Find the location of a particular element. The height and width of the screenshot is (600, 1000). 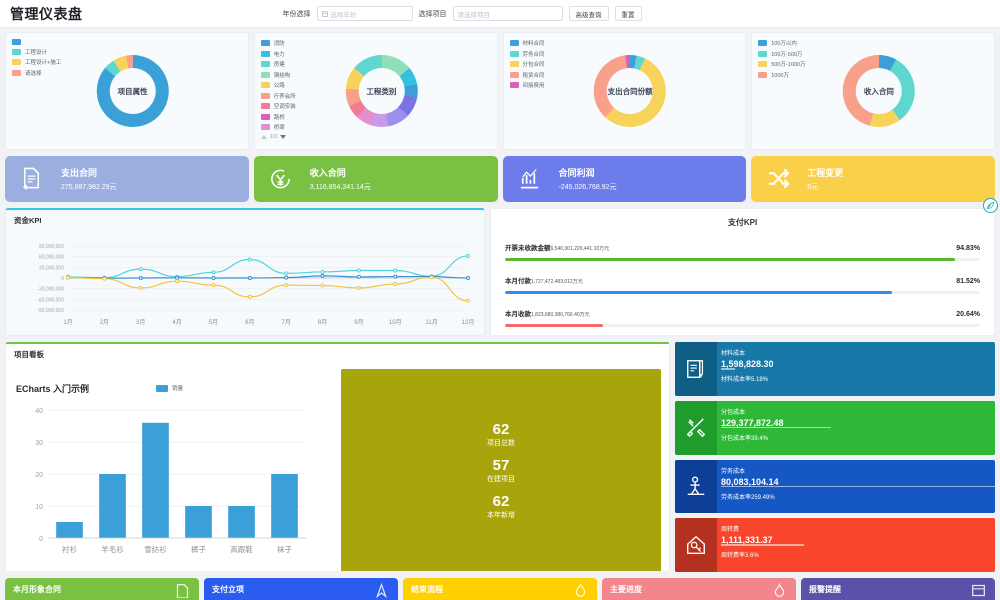

legend-item: 房建 is located at coordinates (278, 64).